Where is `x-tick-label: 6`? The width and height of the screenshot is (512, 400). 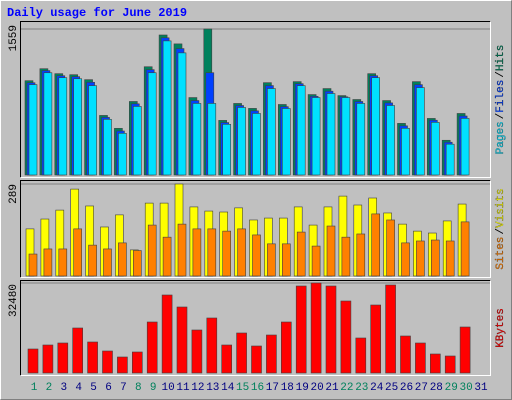 x-tick-label: 6 is located at coordinates (108, 388).